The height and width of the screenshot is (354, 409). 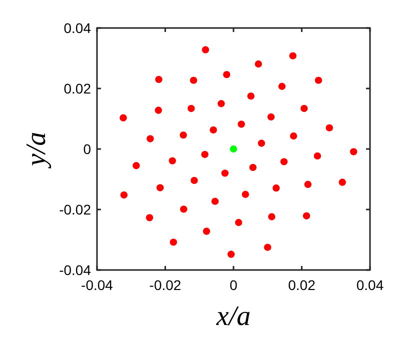 I want to click on x-tick-label: 0, so click(x=234, y=285).